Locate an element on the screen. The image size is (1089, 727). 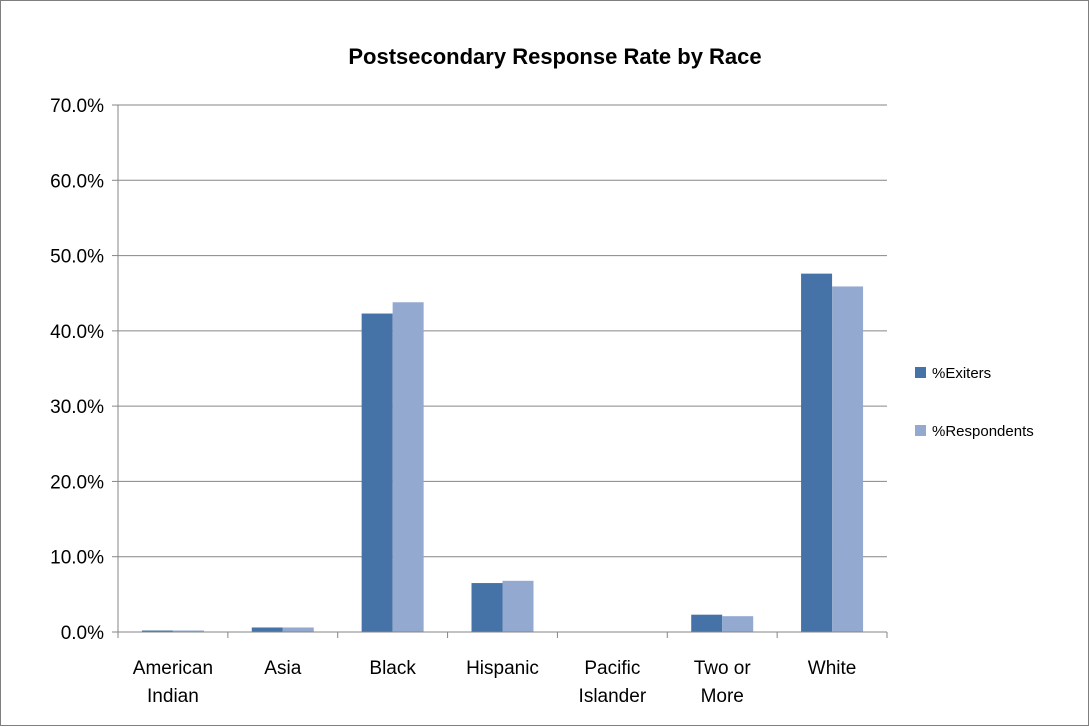
y-tick-label: 70.0% is located at coordinates (77, 106).